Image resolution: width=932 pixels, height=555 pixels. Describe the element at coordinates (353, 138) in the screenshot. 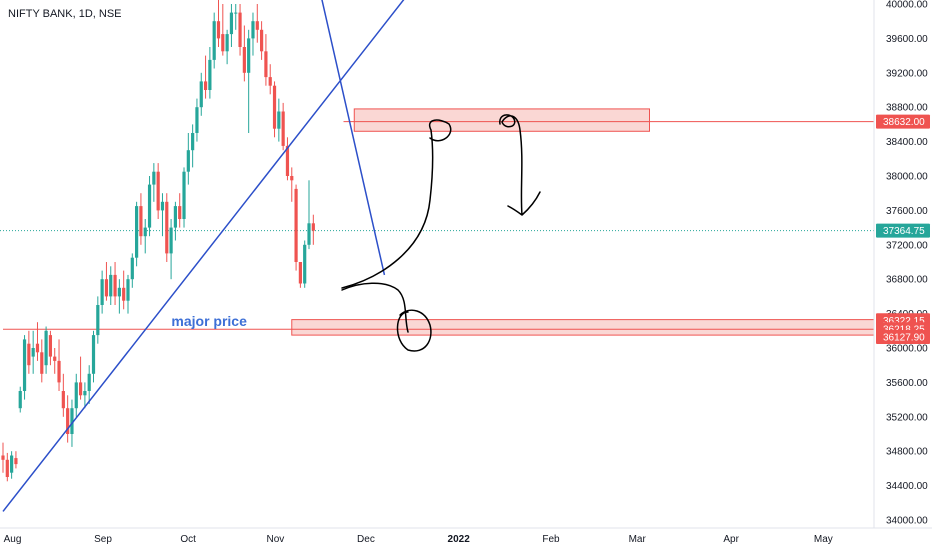

I see `trendline-falling-line` at that location.